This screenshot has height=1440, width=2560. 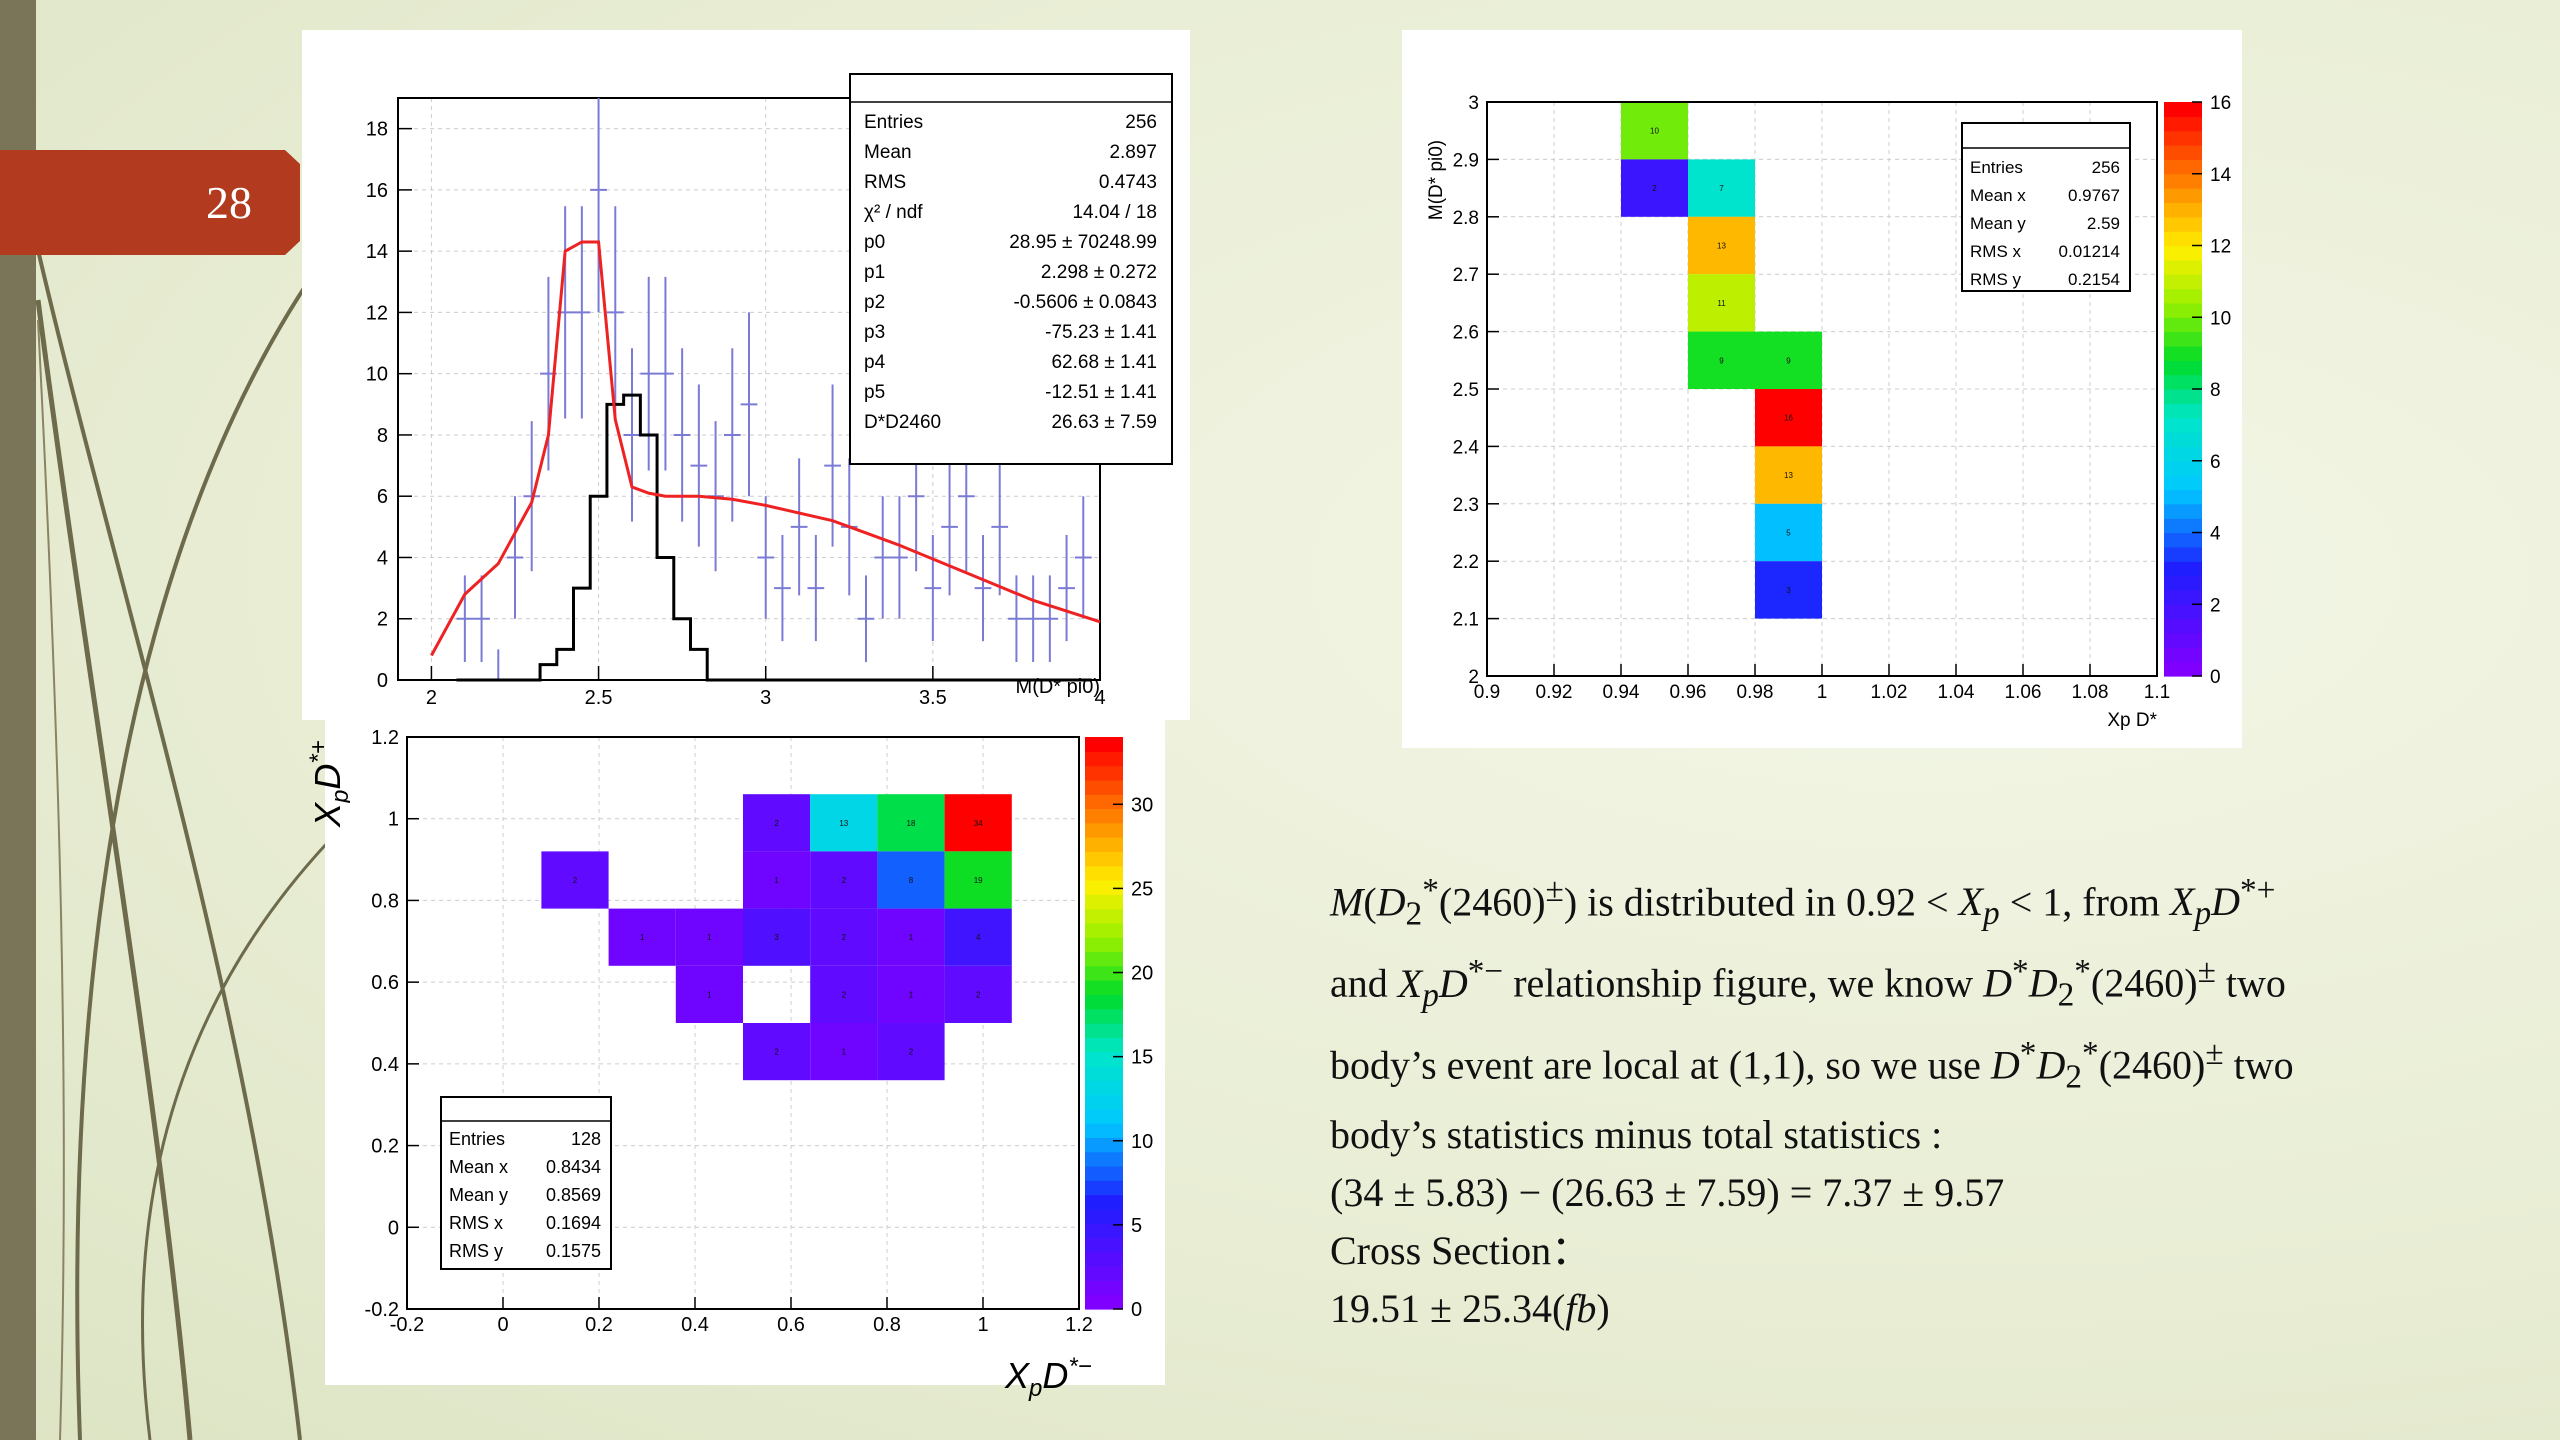 I want to click on heatmap-cell: 13, so click(x=1788, y=475).